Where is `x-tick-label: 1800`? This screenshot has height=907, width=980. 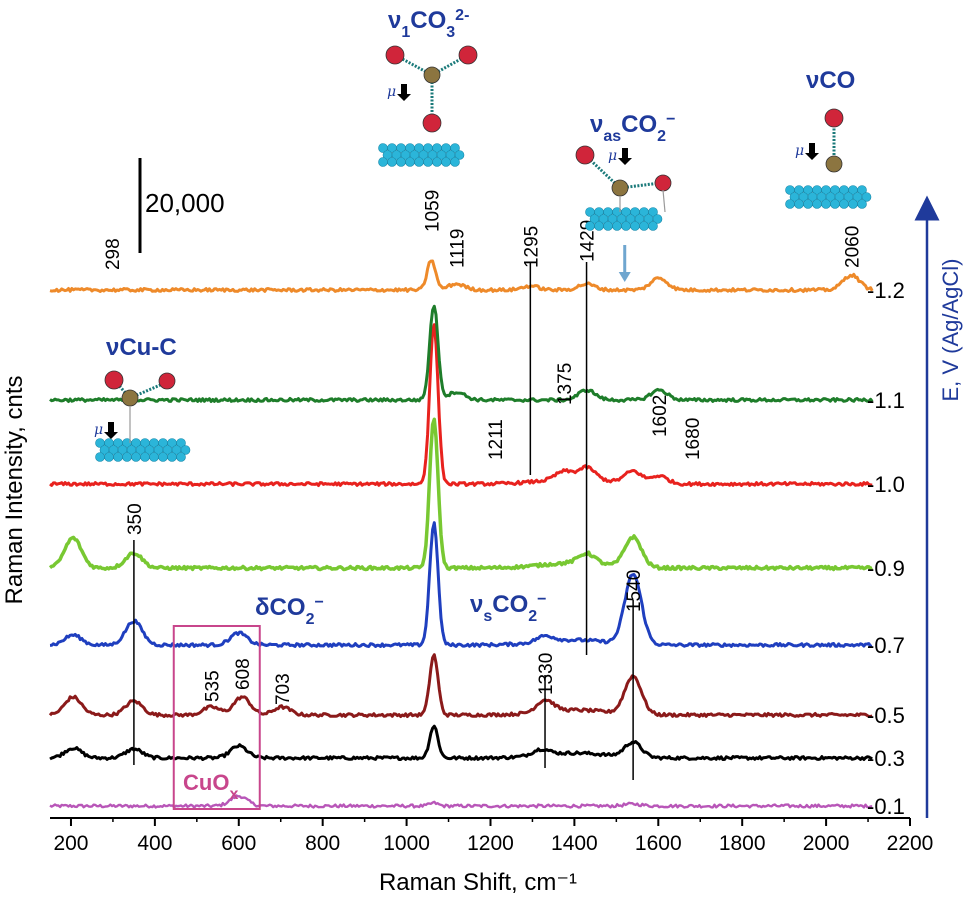 x-tick-label: 1800 is located at coordinates (742, 843).